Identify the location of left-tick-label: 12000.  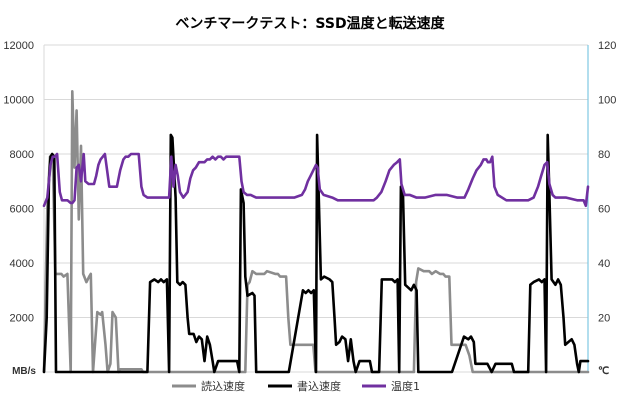
(18, 46).